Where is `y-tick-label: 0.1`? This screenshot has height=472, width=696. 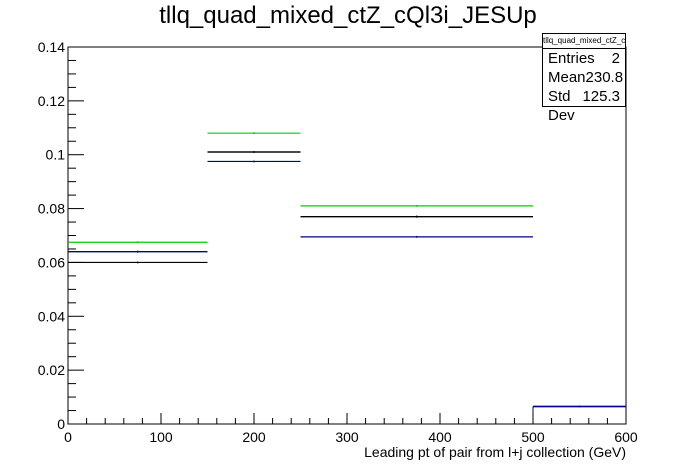 y-tick-label: 0.1 is located at coordinates (56, 155).